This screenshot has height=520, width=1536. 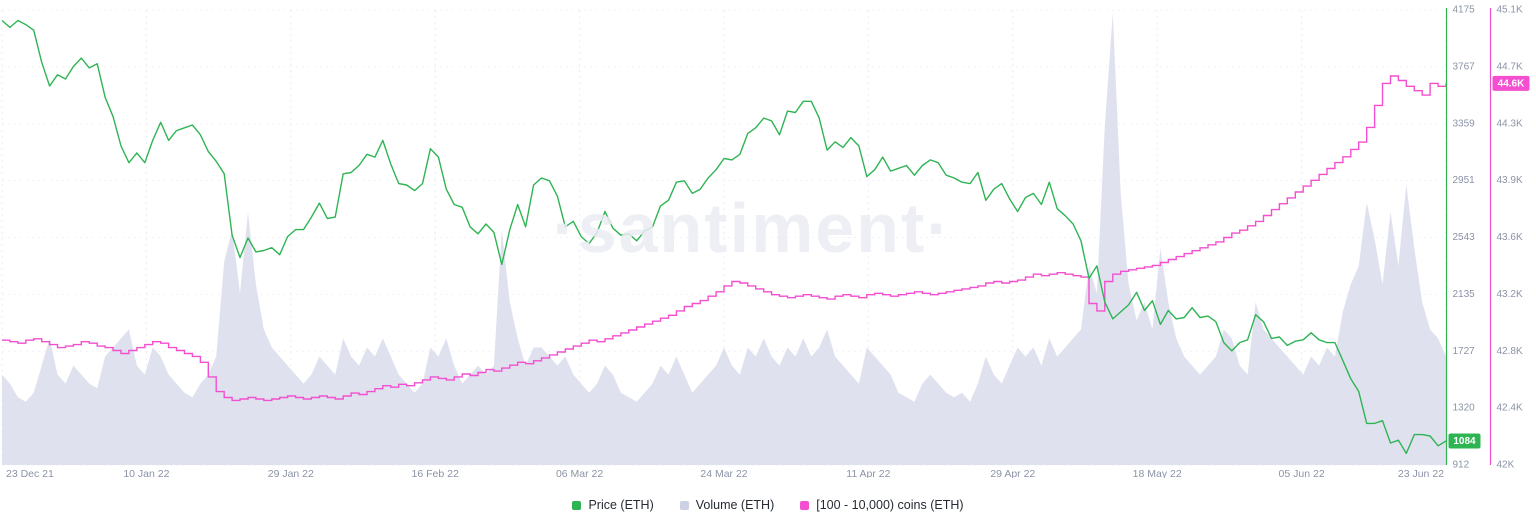 I want to click on price-tick-label: 1727, so click(x=1464, y=351).